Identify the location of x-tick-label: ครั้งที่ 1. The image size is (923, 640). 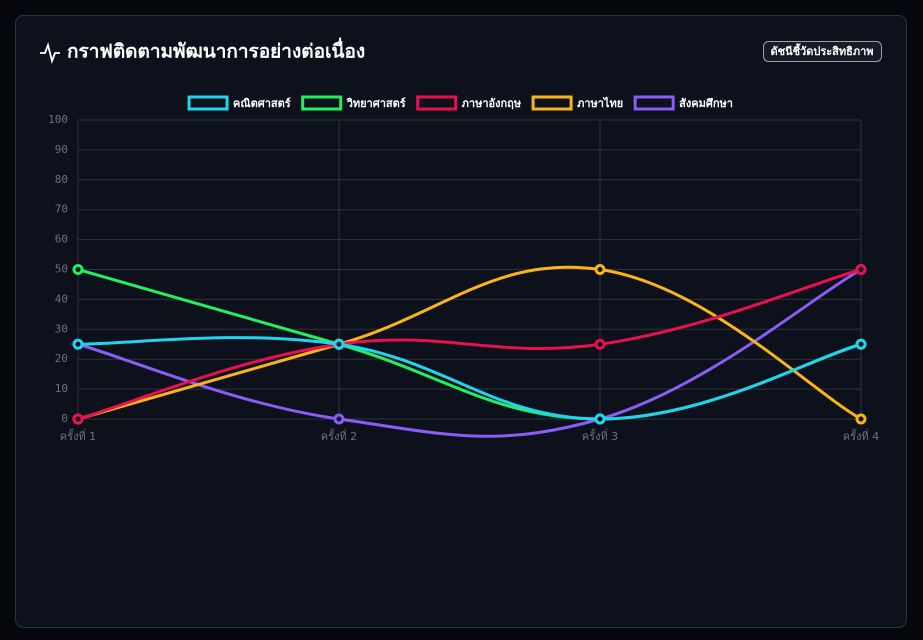
(78, 435).